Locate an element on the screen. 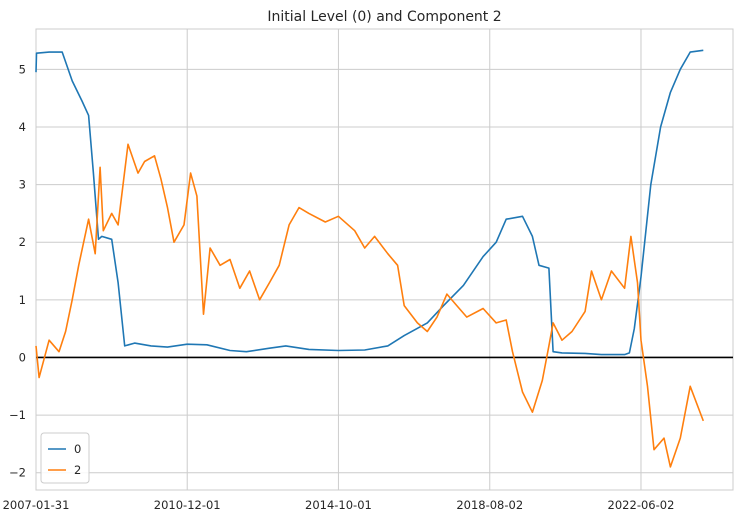  y-tick-label: 3 is located at coordinates (22, 185).